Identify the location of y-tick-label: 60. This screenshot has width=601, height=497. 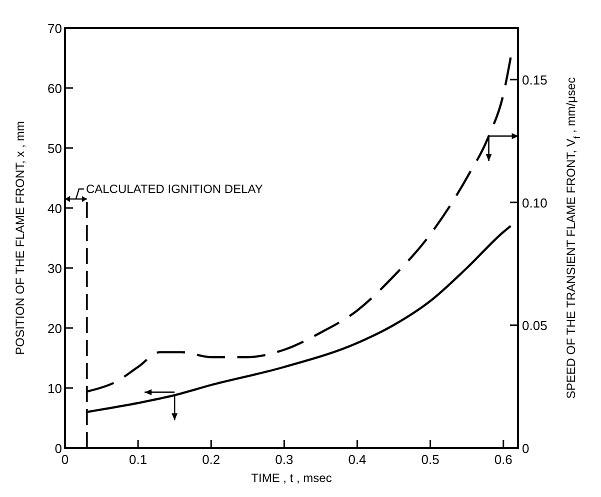
(55, 88).